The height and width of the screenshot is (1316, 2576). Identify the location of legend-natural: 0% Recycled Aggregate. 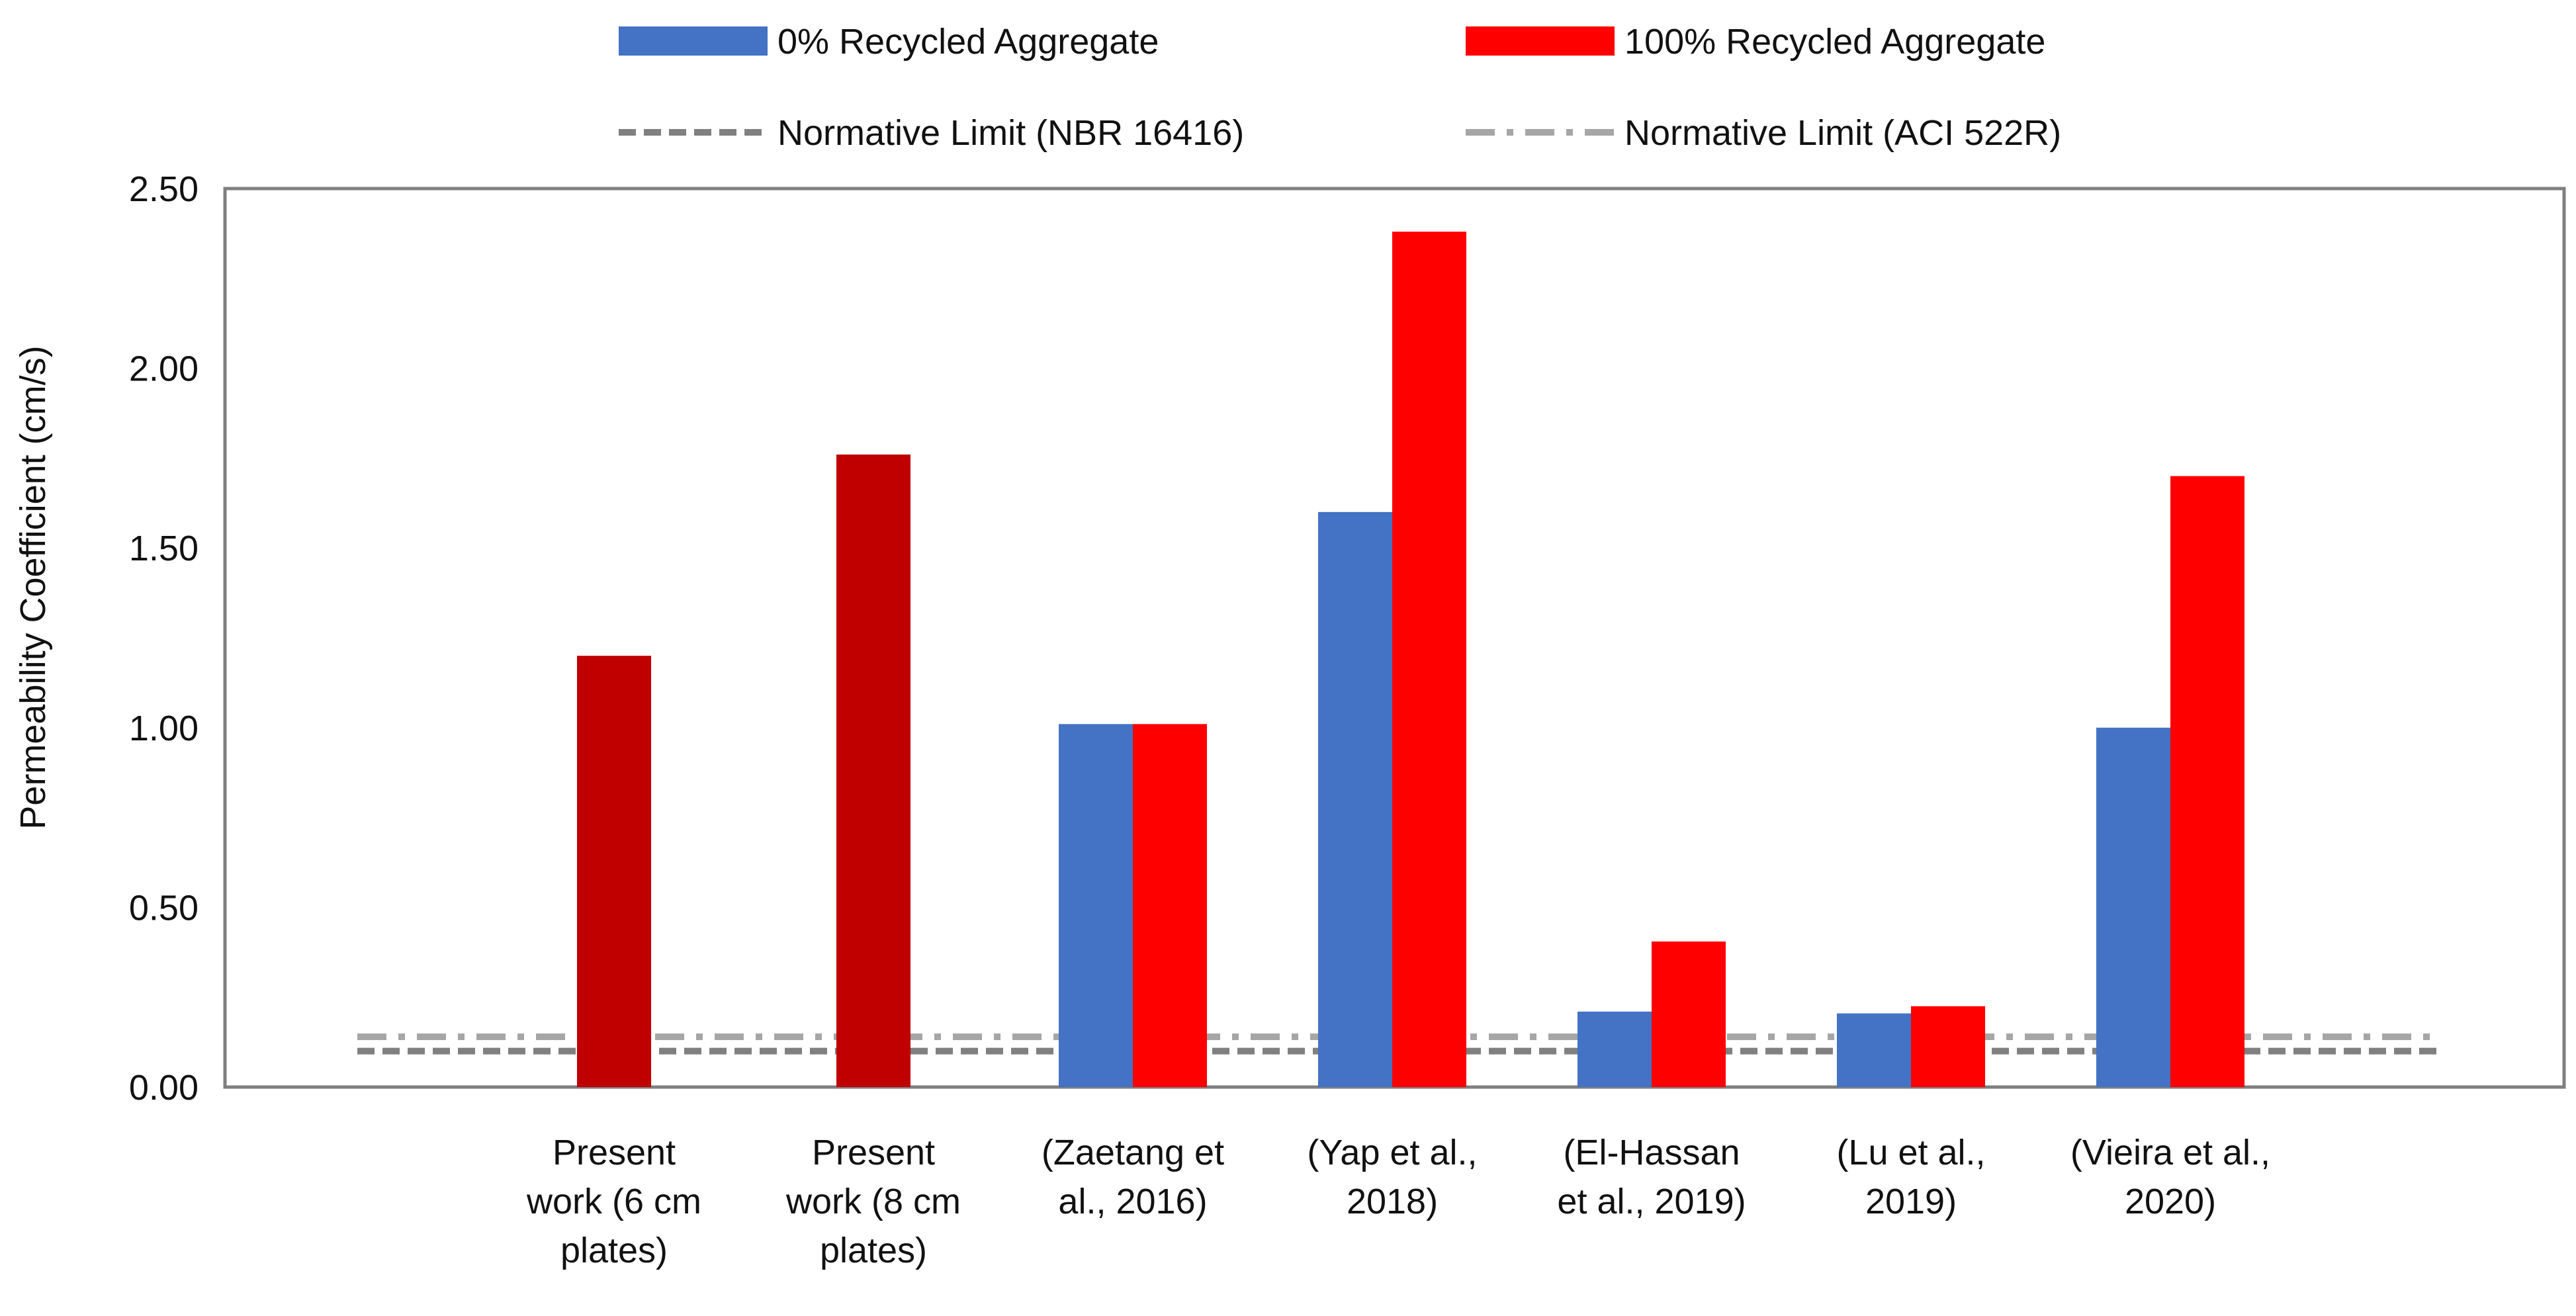
(889, 42).